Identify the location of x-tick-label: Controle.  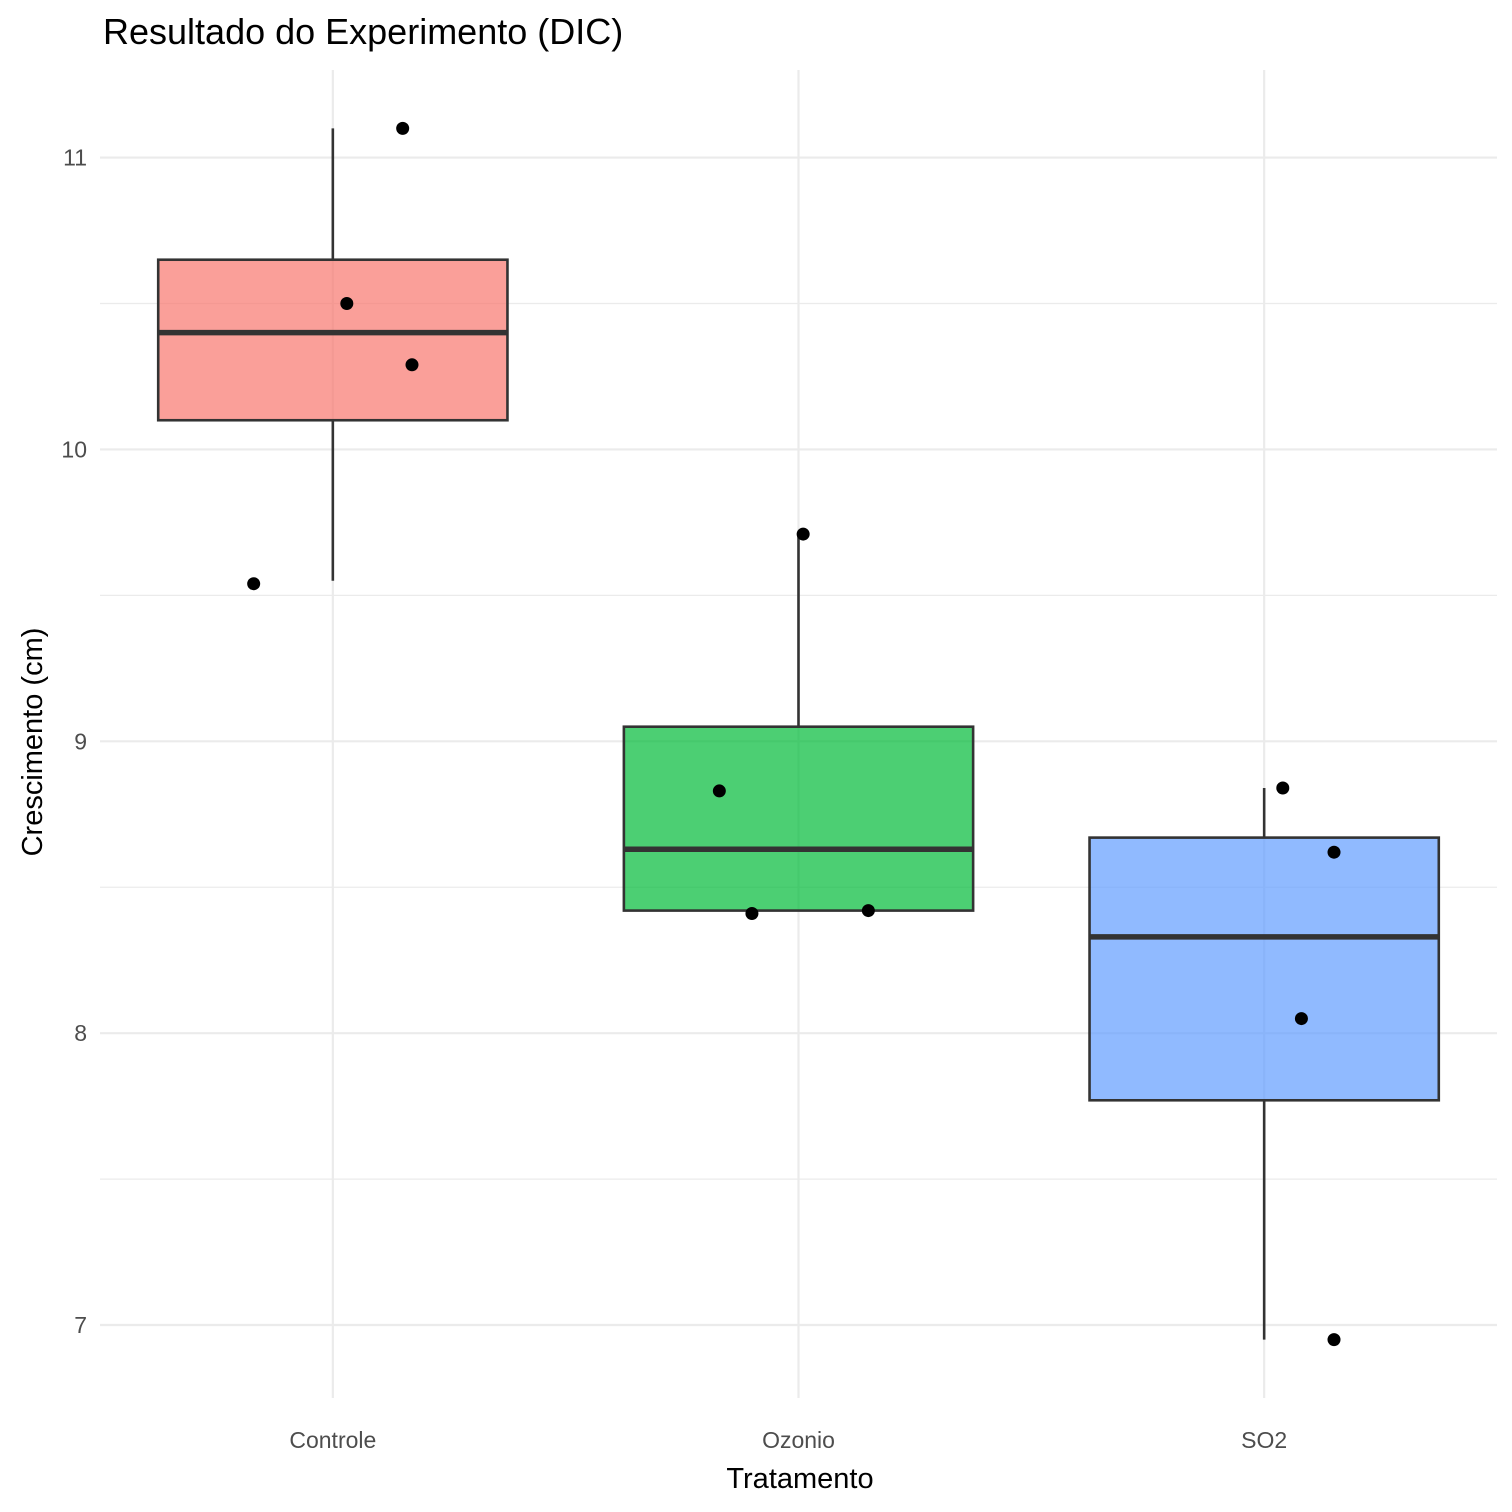
(332, 1440).